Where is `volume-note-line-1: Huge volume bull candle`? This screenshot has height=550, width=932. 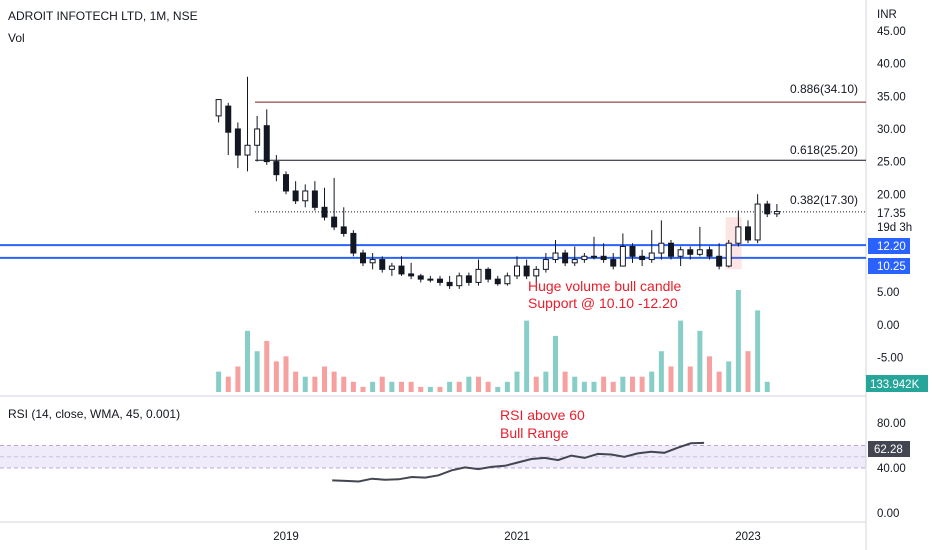
volume-note-line-1: Huge volume bull candle is located at coordinates (605, 286).